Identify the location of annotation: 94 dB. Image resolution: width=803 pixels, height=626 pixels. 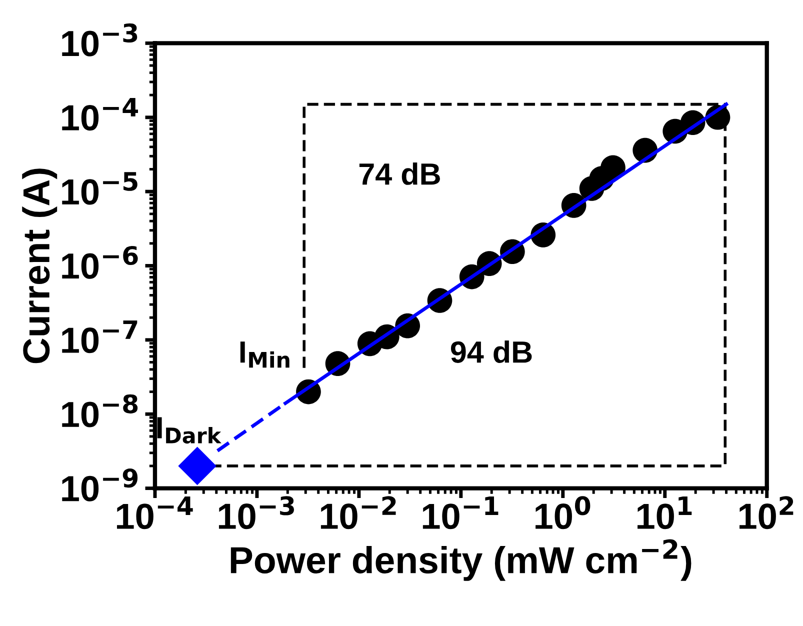
(491, 351).